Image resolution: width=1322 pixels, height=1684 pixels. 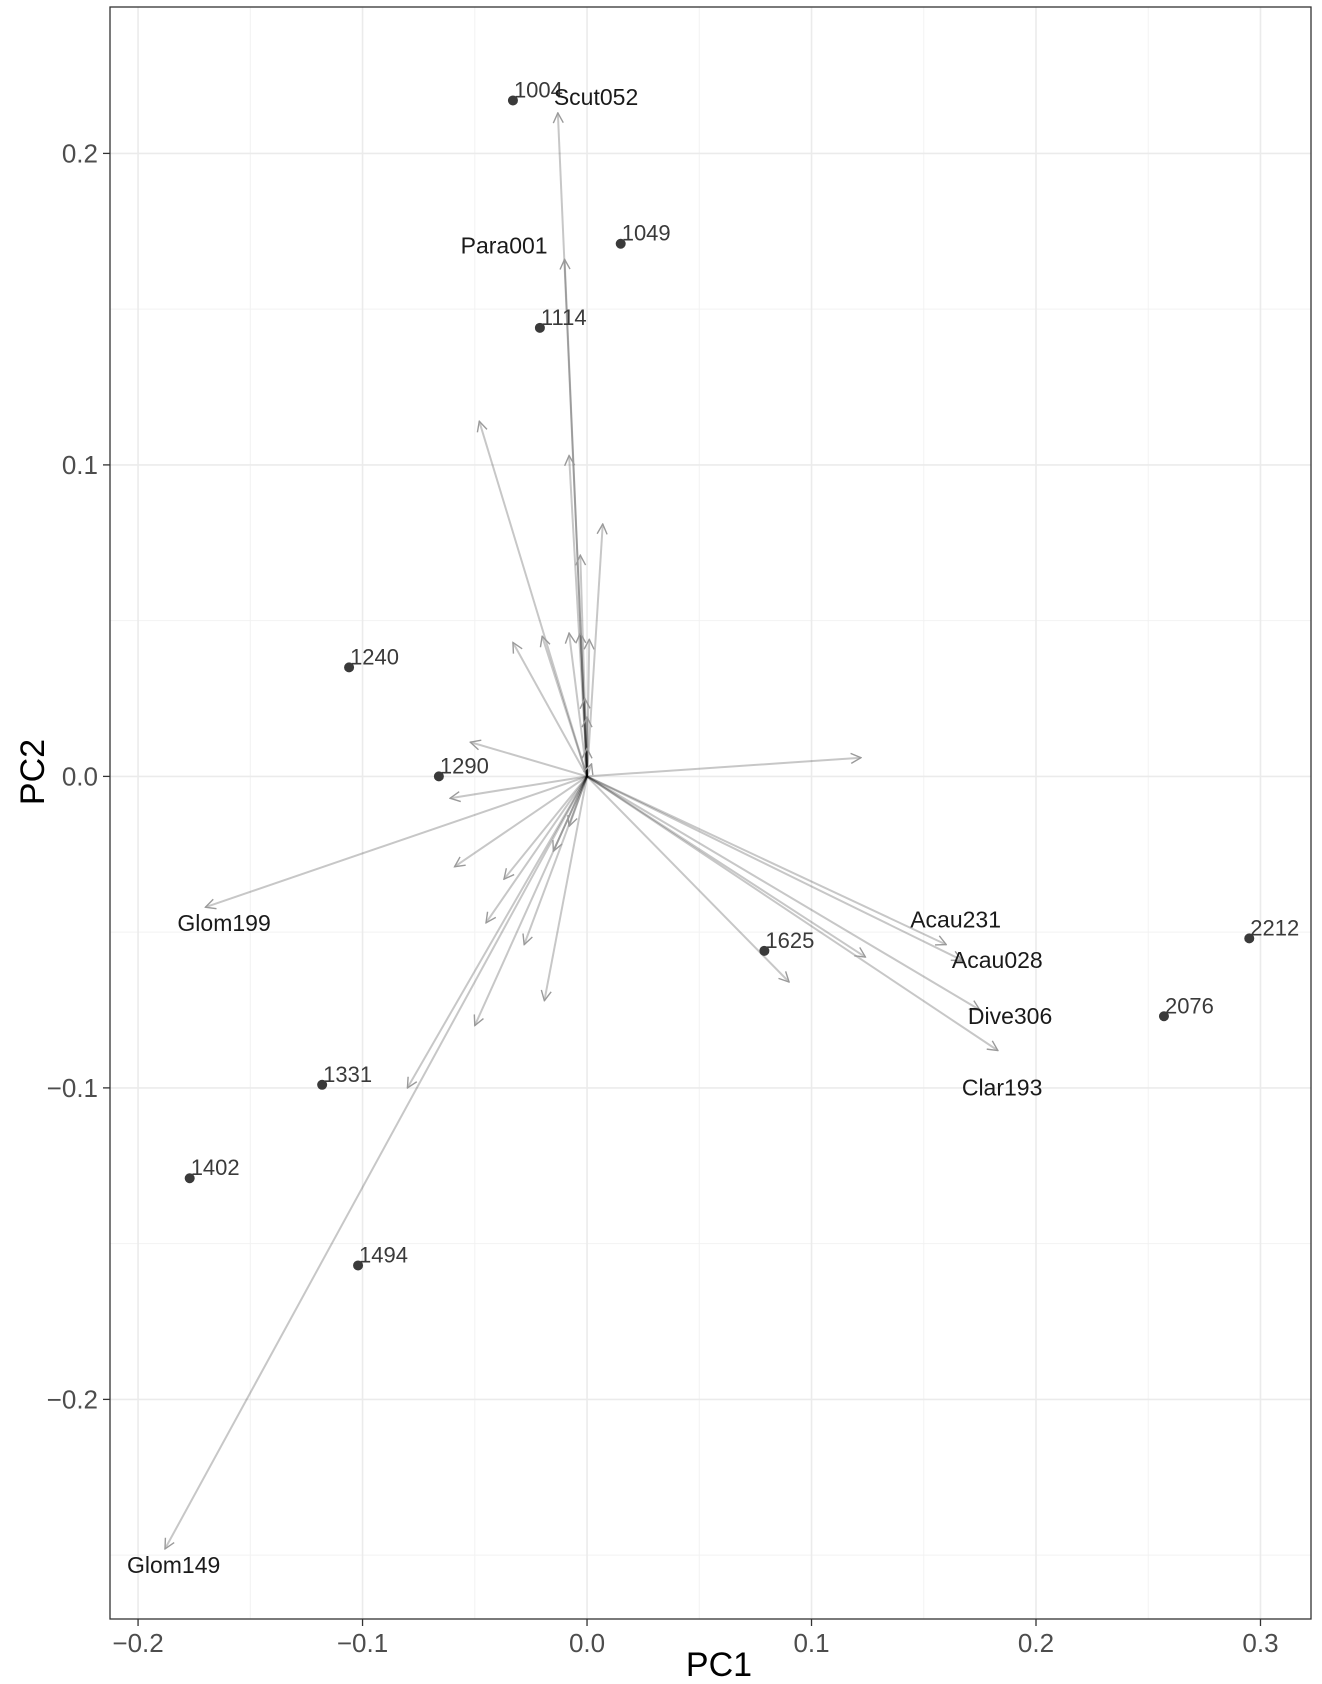 I want to click on loading-arrow-clar193, so click(x=792, y=912).